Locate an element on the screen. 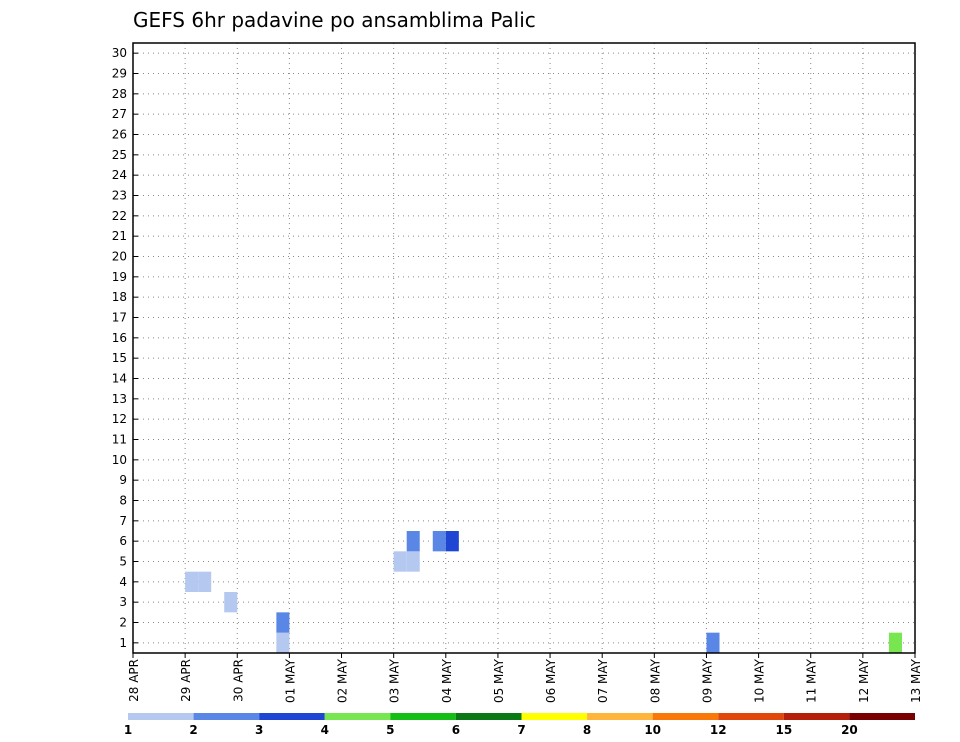  y-tick-label: 29 is located at coordinates (119, 74).